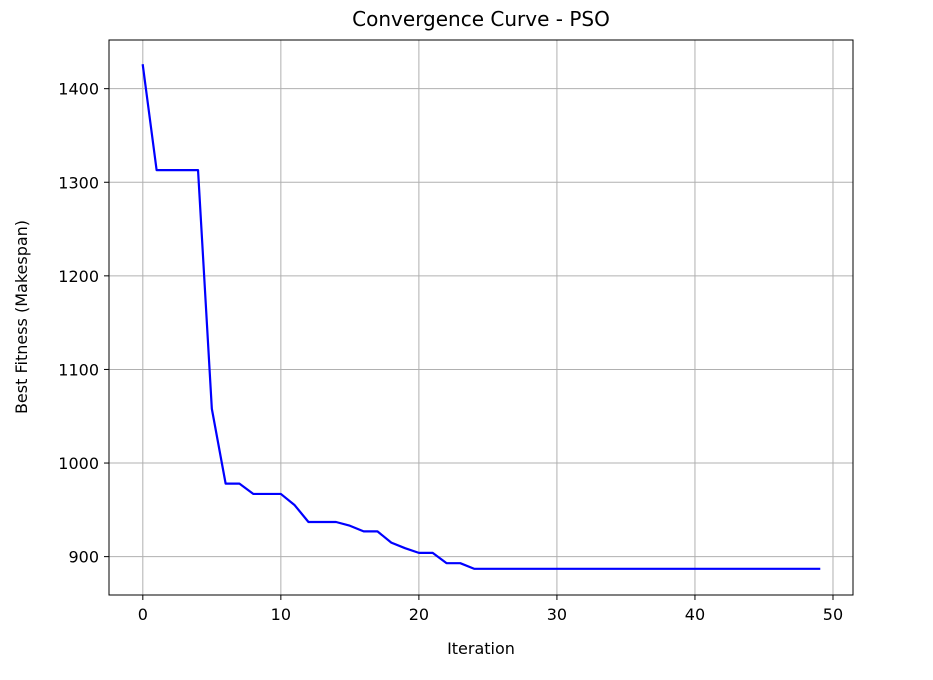  Describe the element at coordinates (143, 614) in the screenshot. I see `x-tick-label: 0` at that location.